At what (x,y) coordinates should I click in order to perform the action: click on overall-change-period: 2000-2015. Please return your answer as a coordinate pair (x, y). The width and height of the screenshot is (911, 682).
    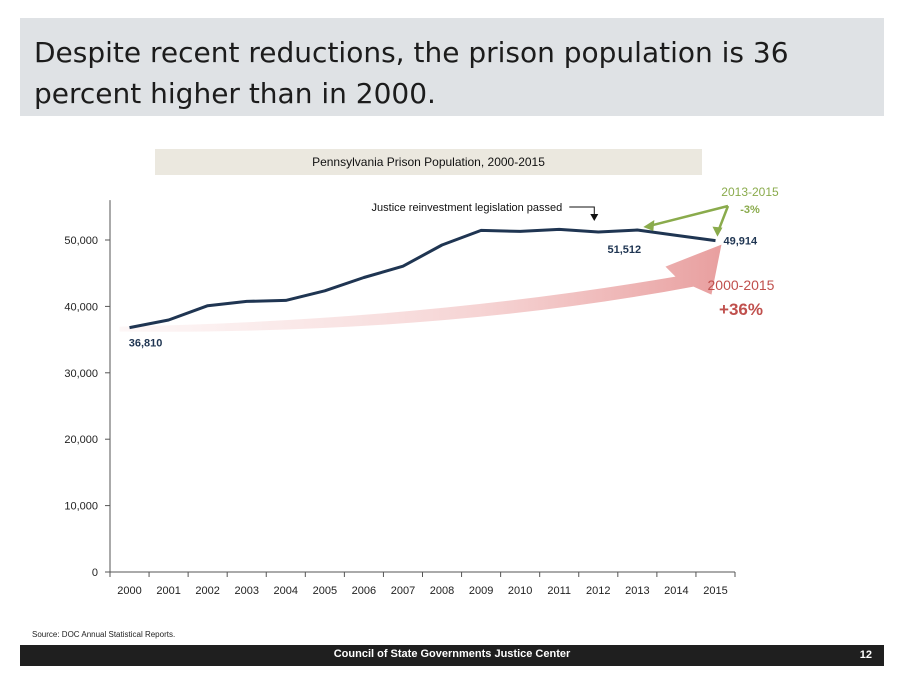
    Looking at the image, I should click on (741, 285).